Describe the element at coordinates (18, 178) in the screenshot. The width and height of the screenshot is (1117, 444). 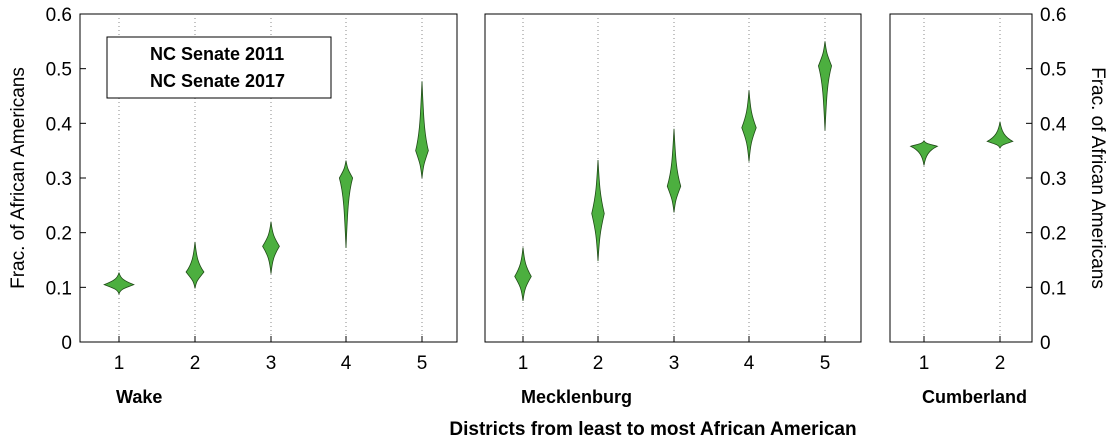
I see `y-axis-label-left: Frac. of African Americans` at that location.